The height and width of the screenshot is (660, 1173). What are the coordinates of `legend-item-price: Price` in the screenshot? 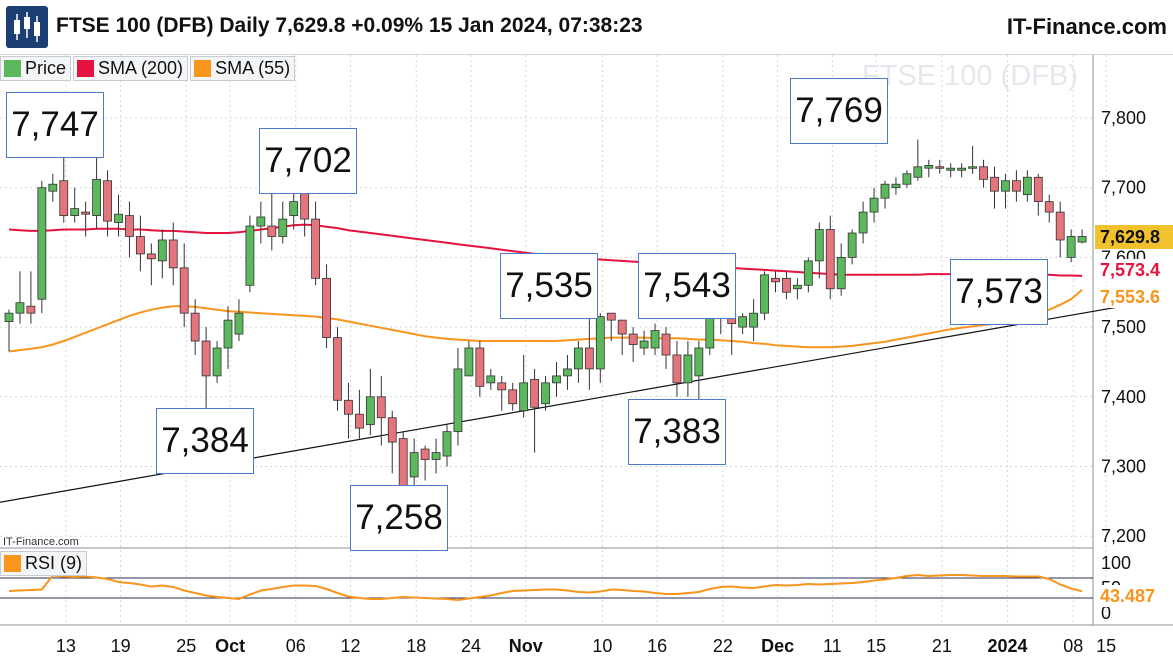 It's located at (36, 68).